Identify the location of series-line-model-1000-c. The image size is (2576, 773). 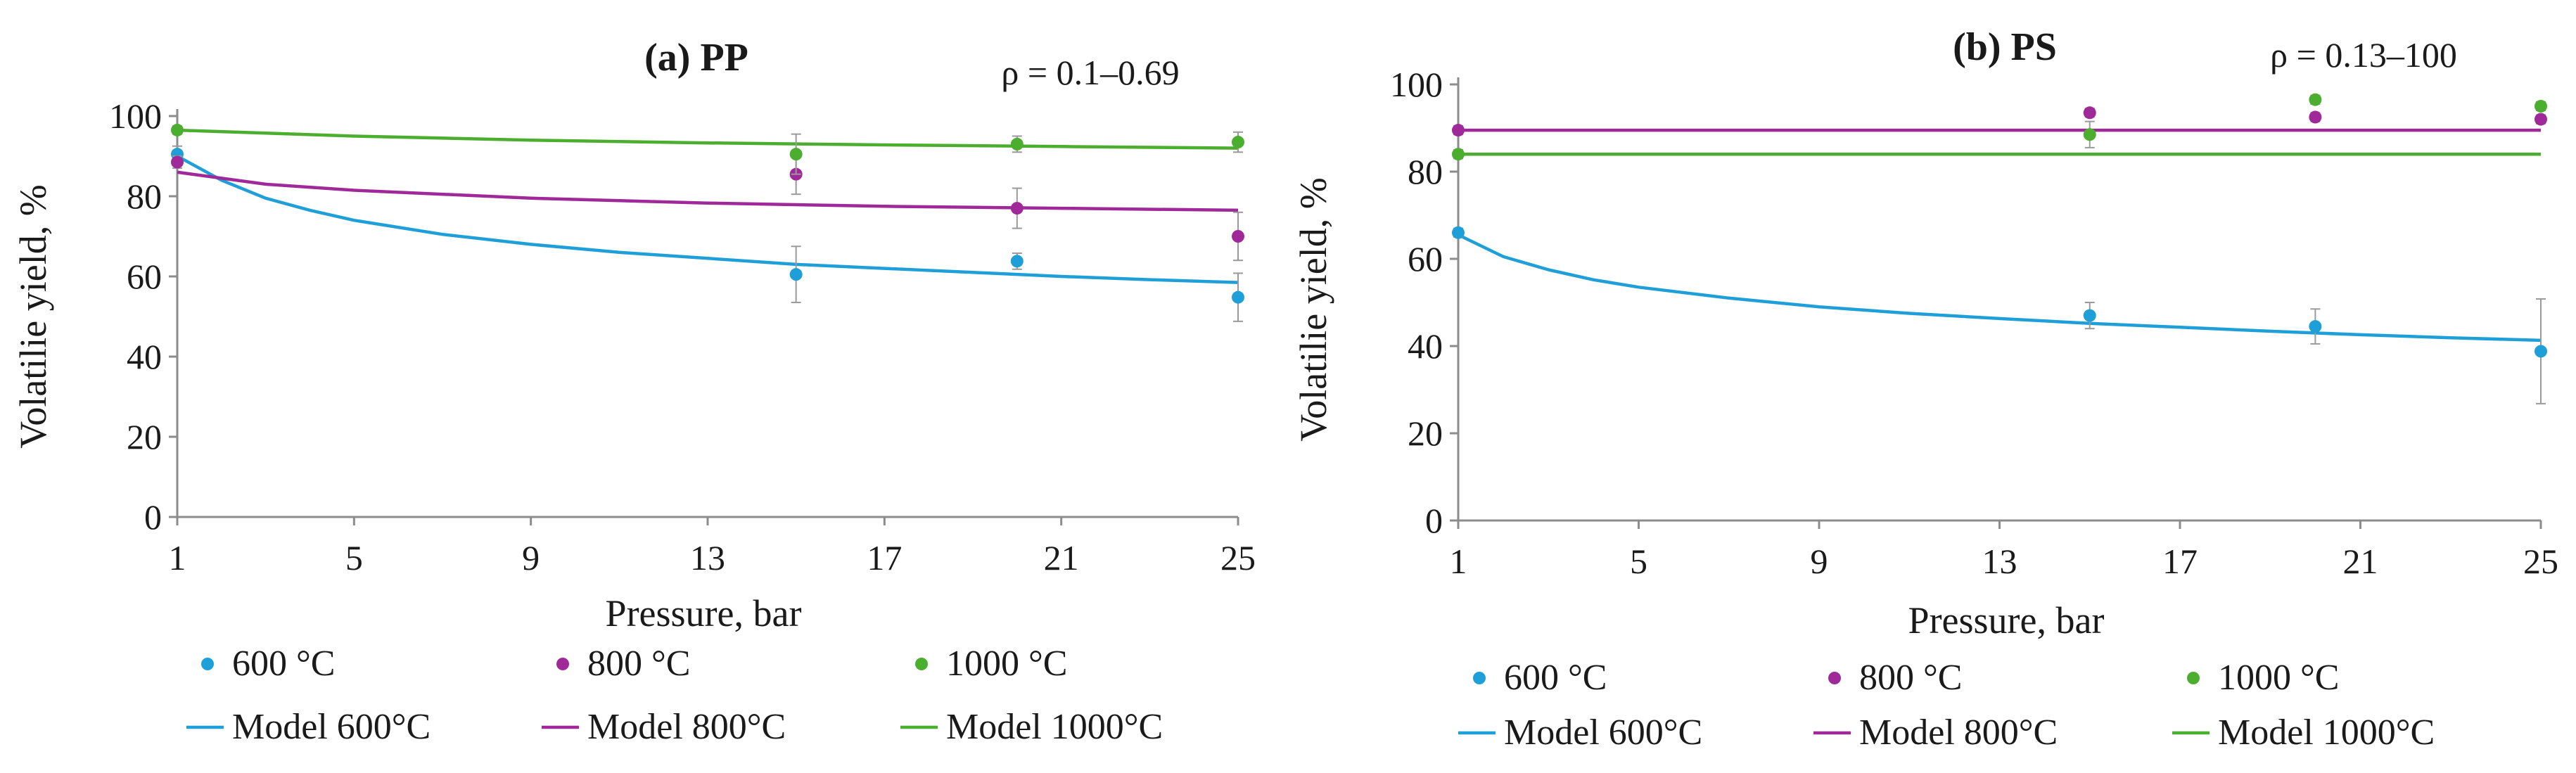
(708, 139).